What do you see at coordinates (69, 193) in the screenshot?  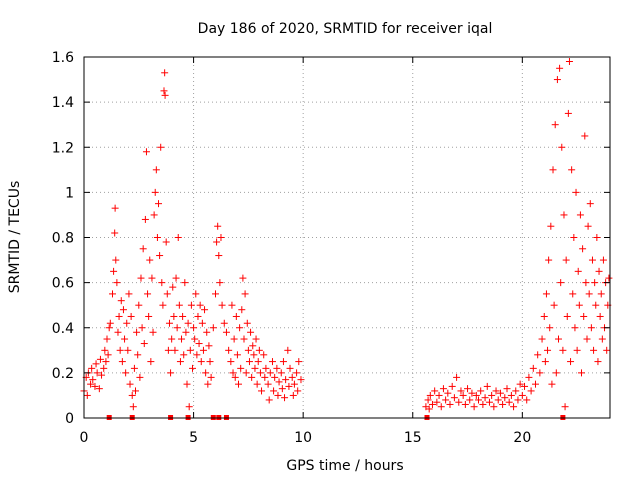 I see `y-tick-label: 1` at bounding box center [69, 193].